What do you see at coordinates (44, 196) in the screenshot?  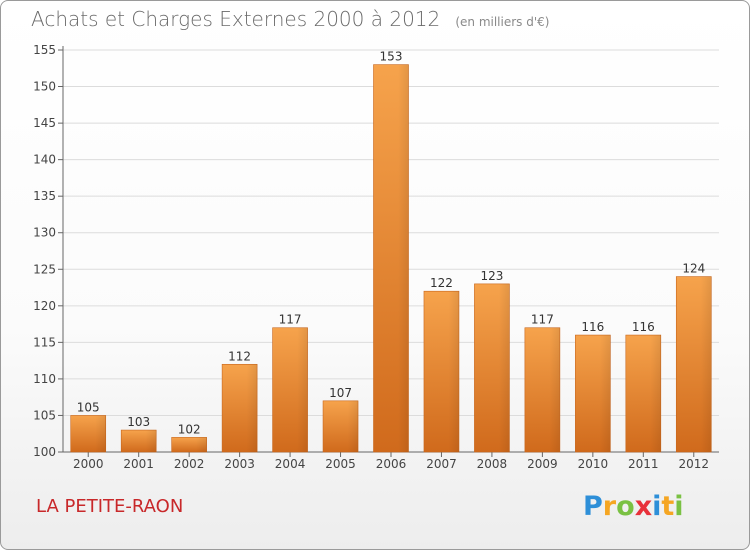 I see `y-tick-label: 135` at bounding box center [44, 196].